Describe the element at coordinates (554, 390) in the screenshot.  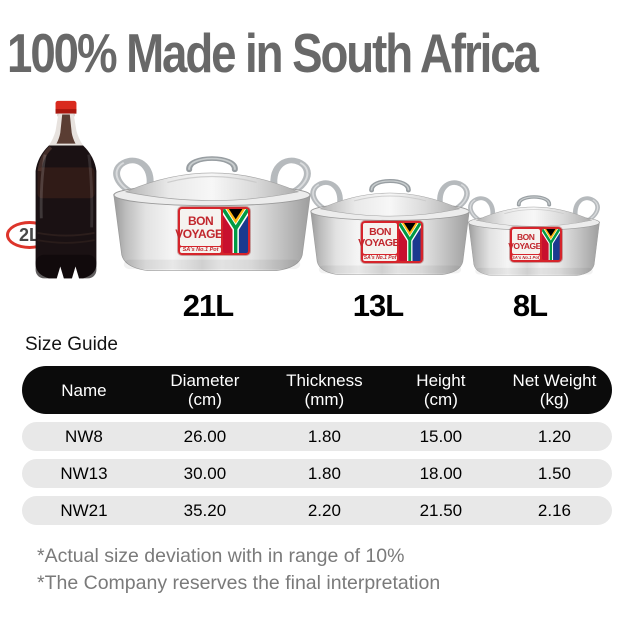
I see `column-header-net-weight: Net Weight (kg)` at that location.